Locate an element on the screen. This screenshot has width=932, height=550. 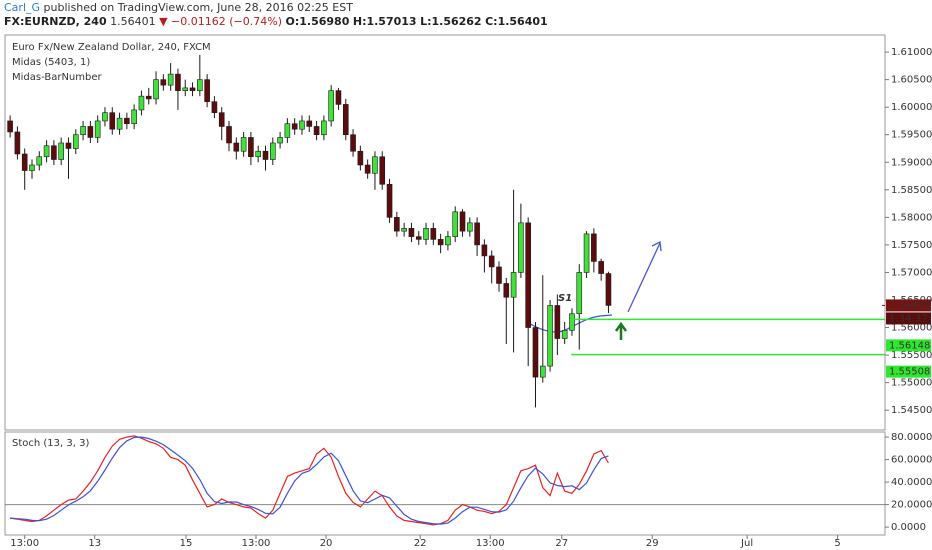
x-tick-label: 27 is located at coordinates (561, 543).